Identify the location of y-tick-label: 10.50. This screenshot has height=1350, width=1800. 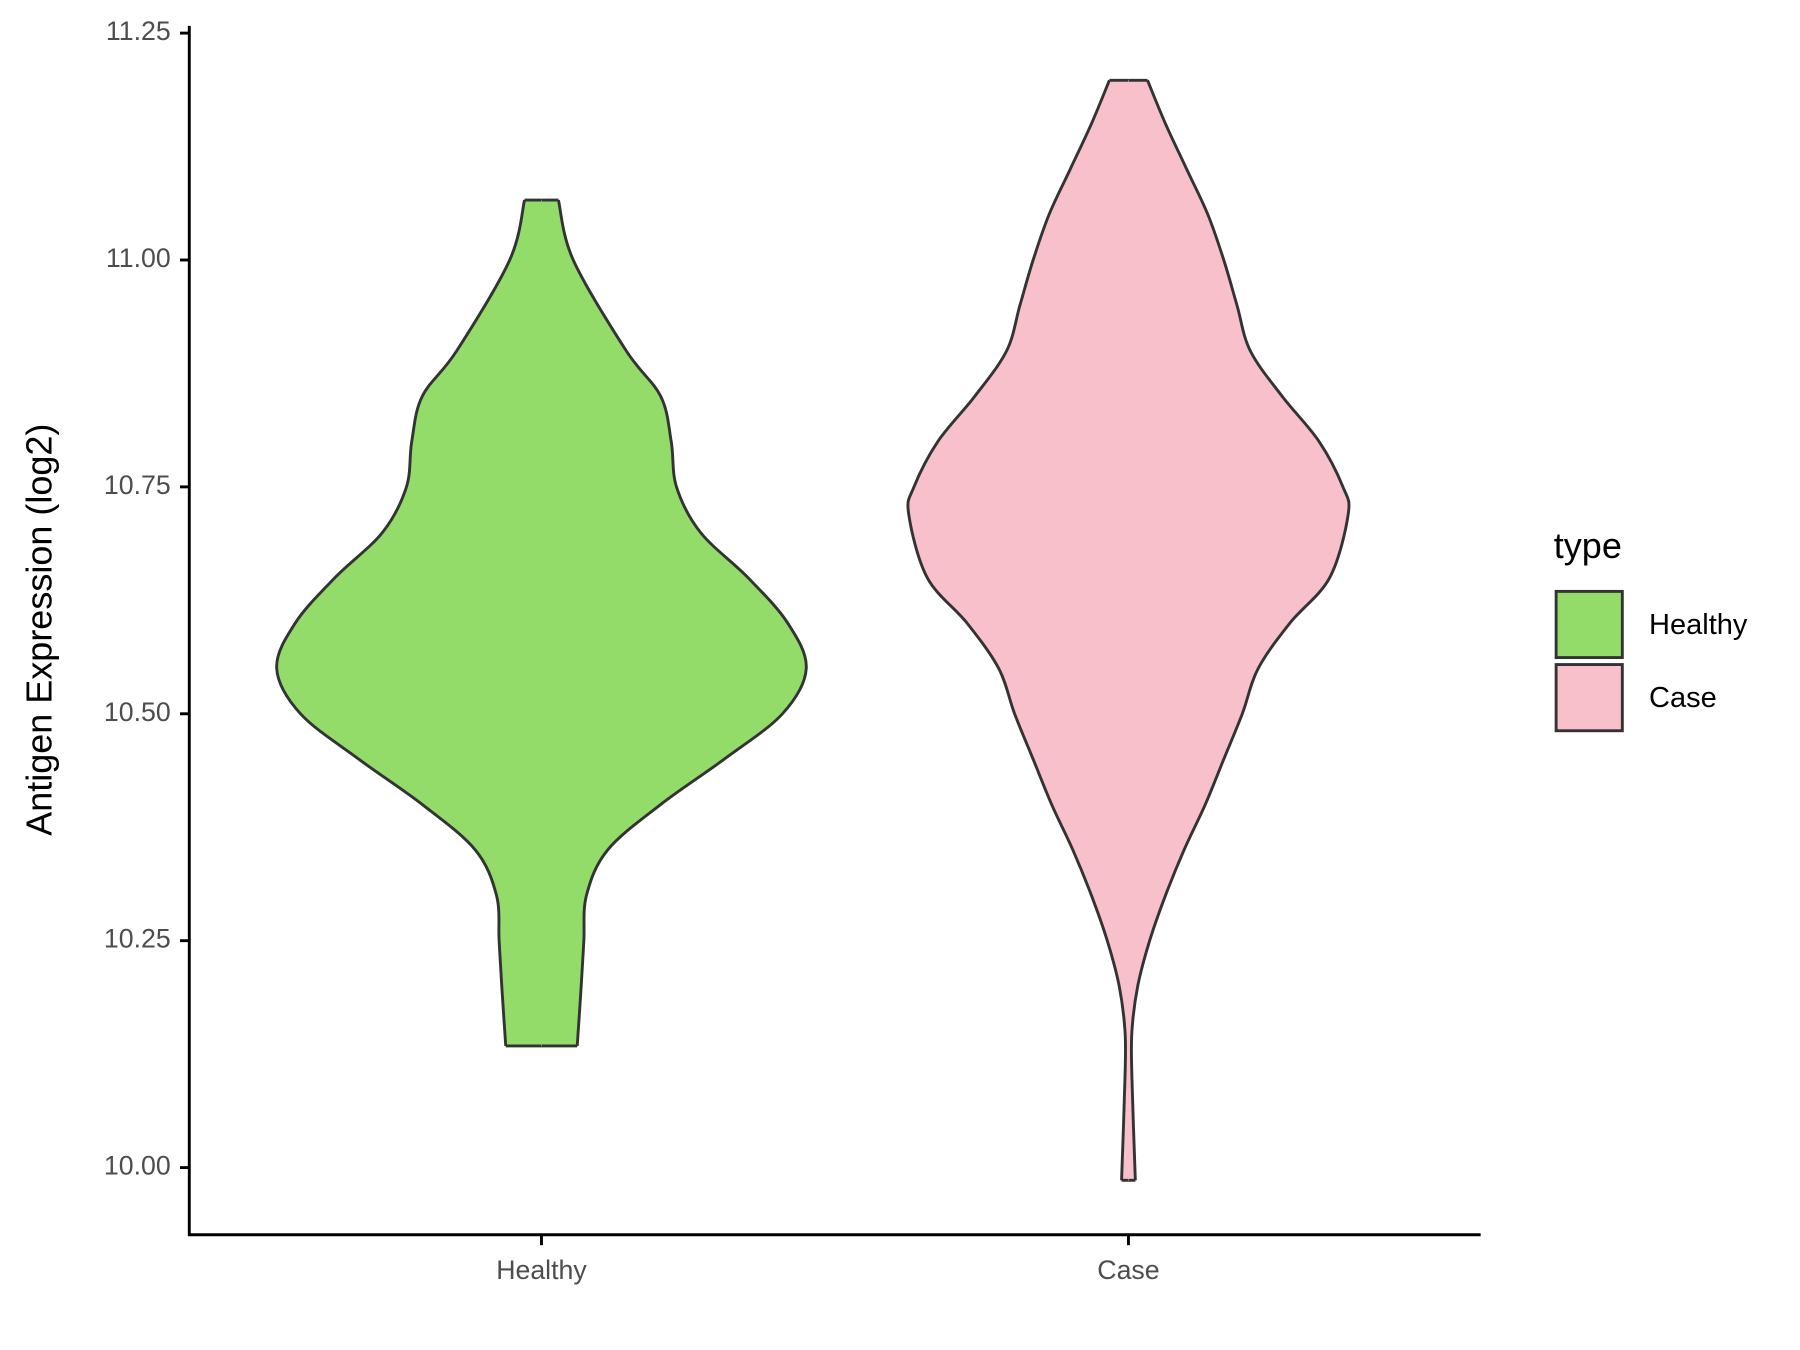
(137, 712).